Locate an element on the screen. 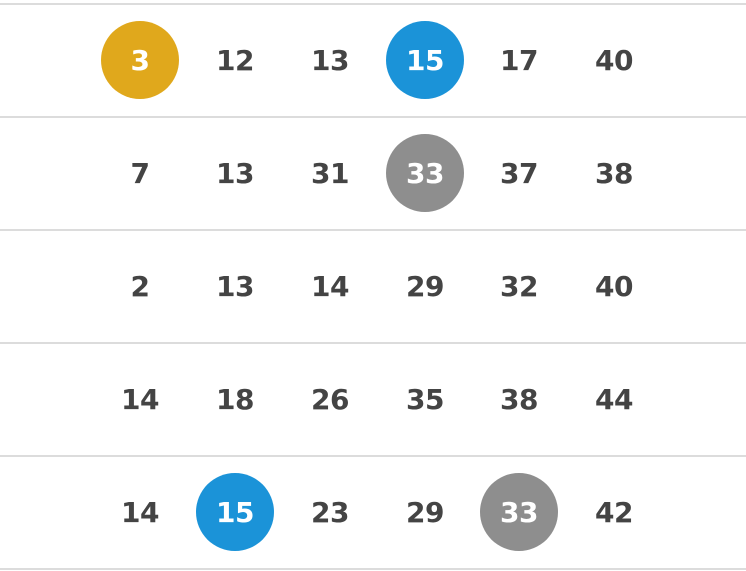 The image size is (746, 571). number: 44 is located at coordinates (614, 399).